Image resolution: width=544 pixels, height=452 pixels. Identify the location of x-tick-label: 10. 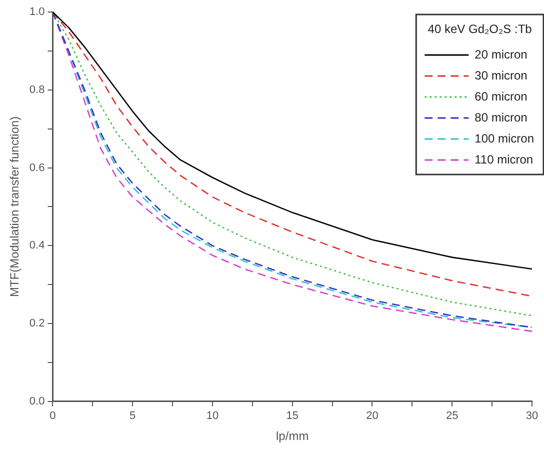
(212, 416).